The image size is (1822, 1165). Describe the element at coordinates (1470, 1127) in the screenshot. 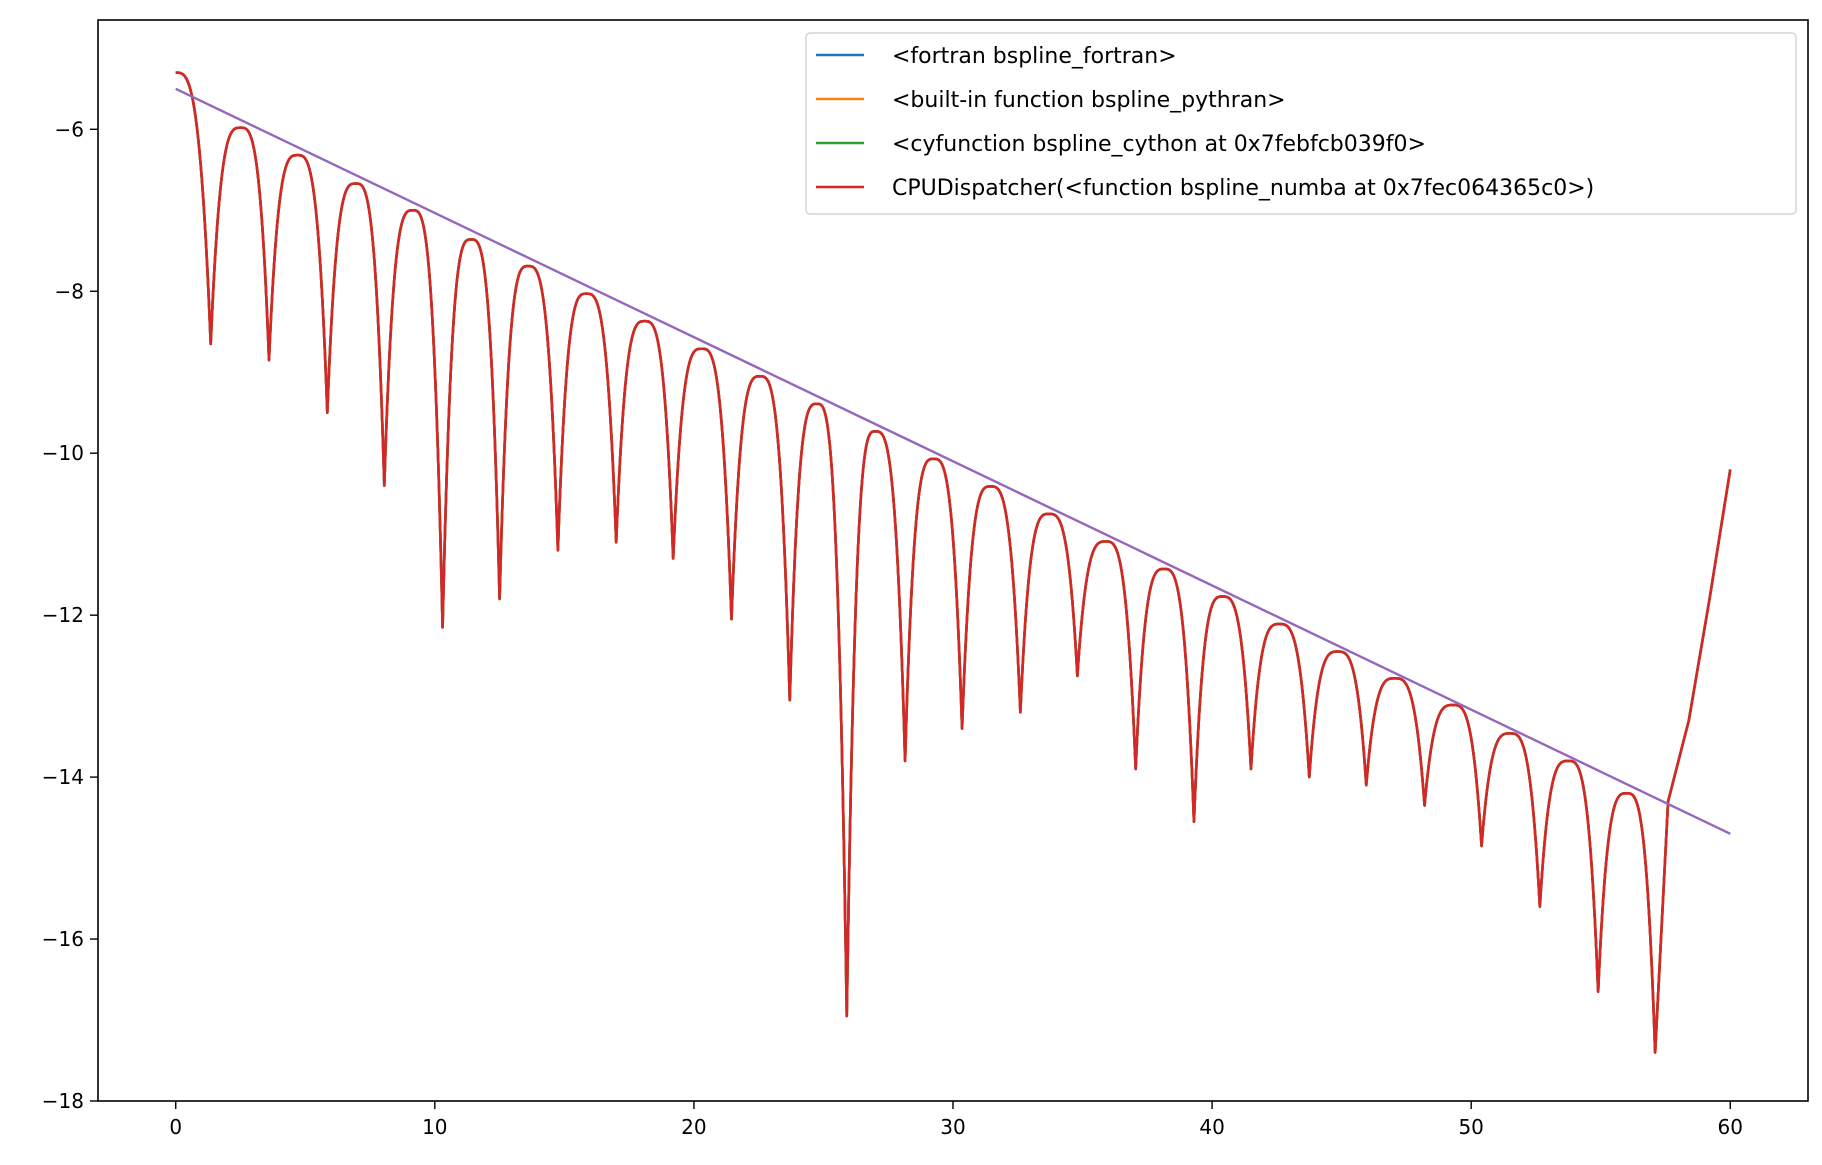

I see `x-tick-label: 50` at that location.